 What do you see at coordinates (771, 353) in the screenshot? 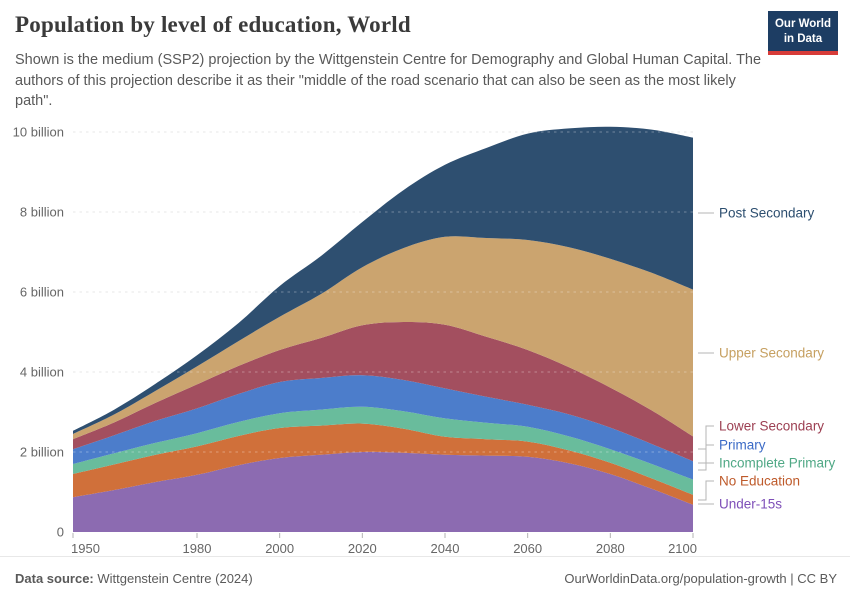
I see `legend-label-upper-secondary: Upper Secondary` at bounding box center [771, 353].